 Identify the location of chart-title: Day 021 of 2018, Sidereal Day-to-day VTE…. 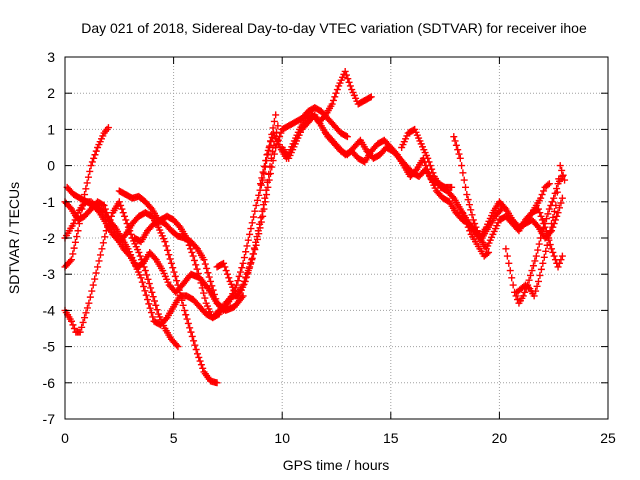
(334, 28).